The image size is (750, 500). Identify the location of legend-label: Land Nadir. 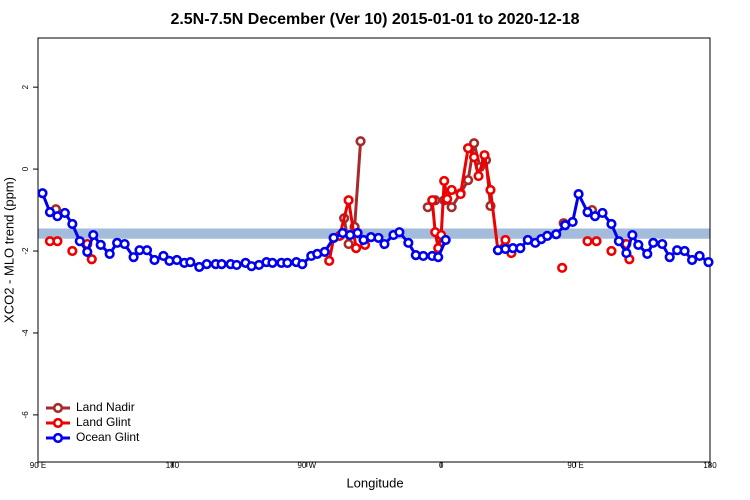
(105, 407).